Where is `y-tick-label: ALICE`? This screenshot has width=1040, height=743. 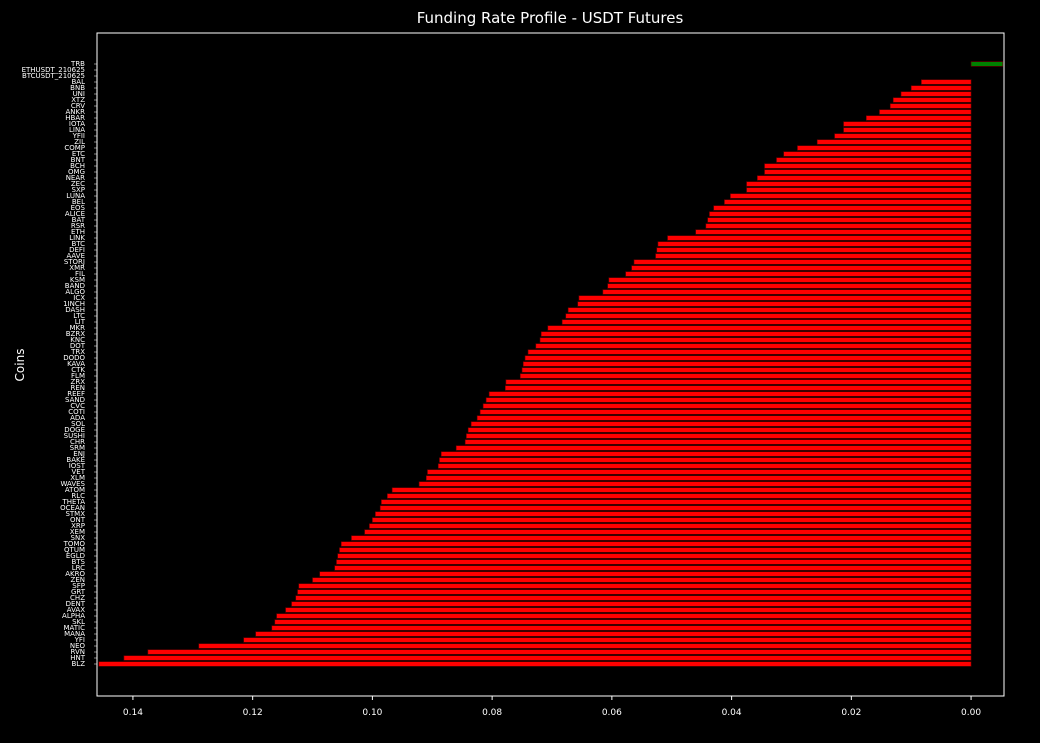
y-tick-label: ALICE is located at coordinates (75, 214).